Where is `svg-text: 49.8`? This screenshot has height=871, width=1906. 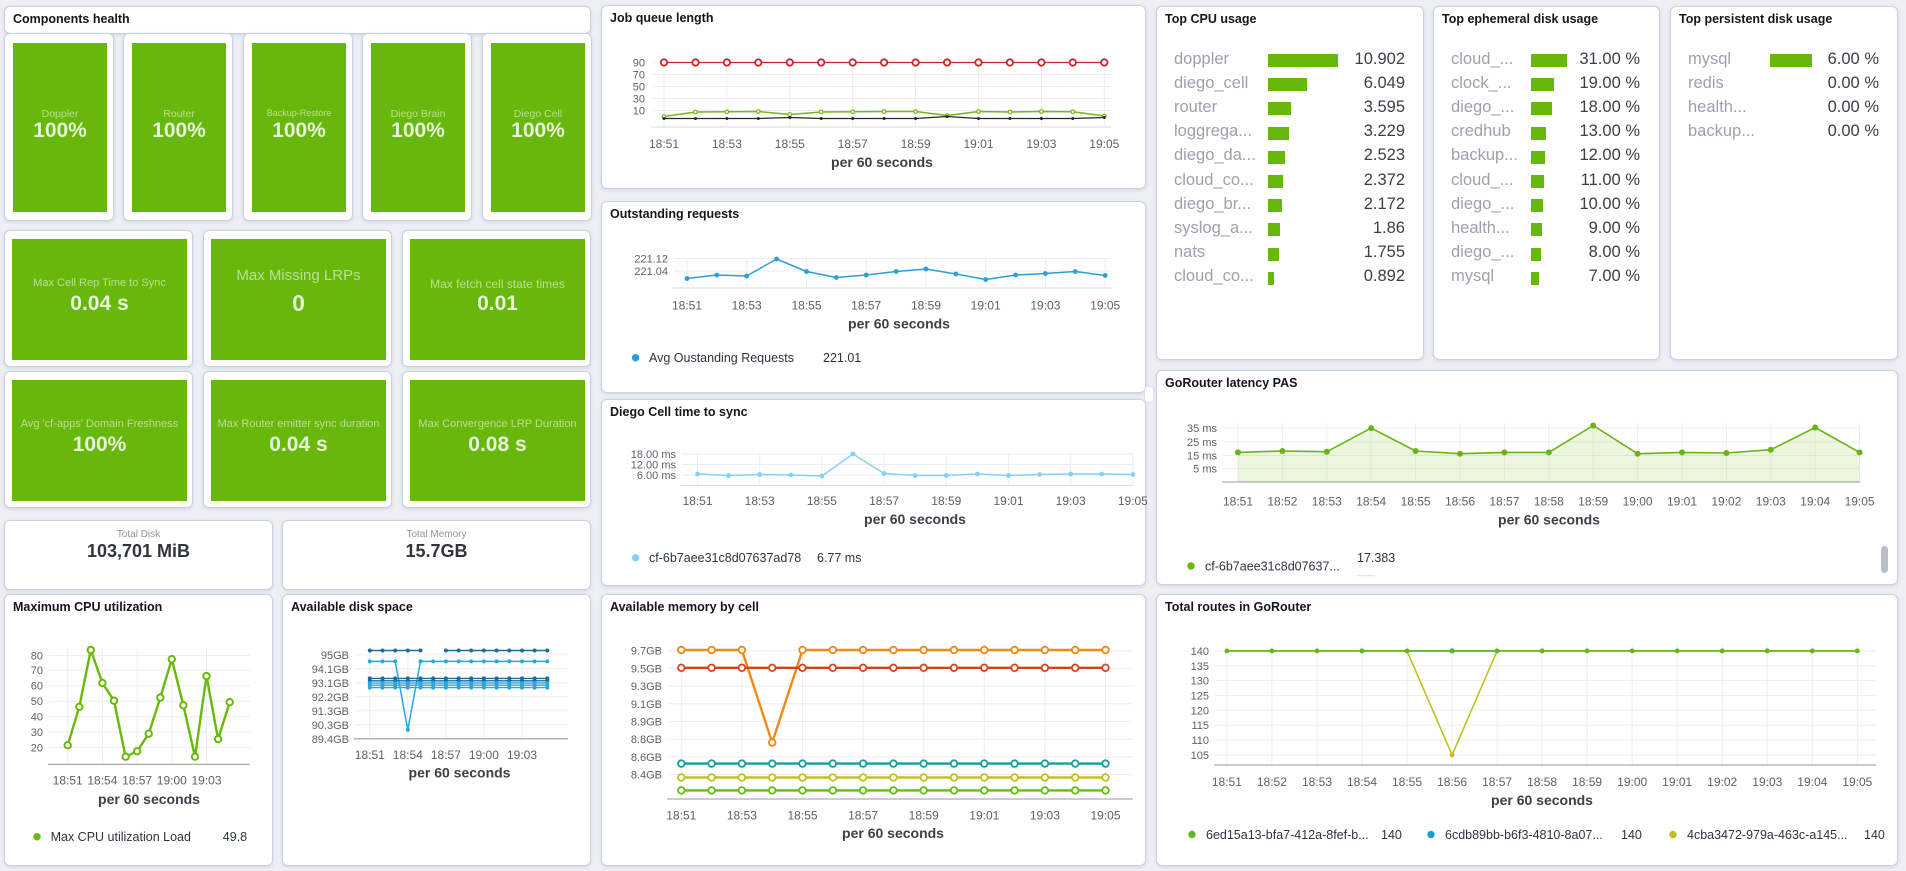
svg-text: 49.8 is located at coordinates (235, 837).